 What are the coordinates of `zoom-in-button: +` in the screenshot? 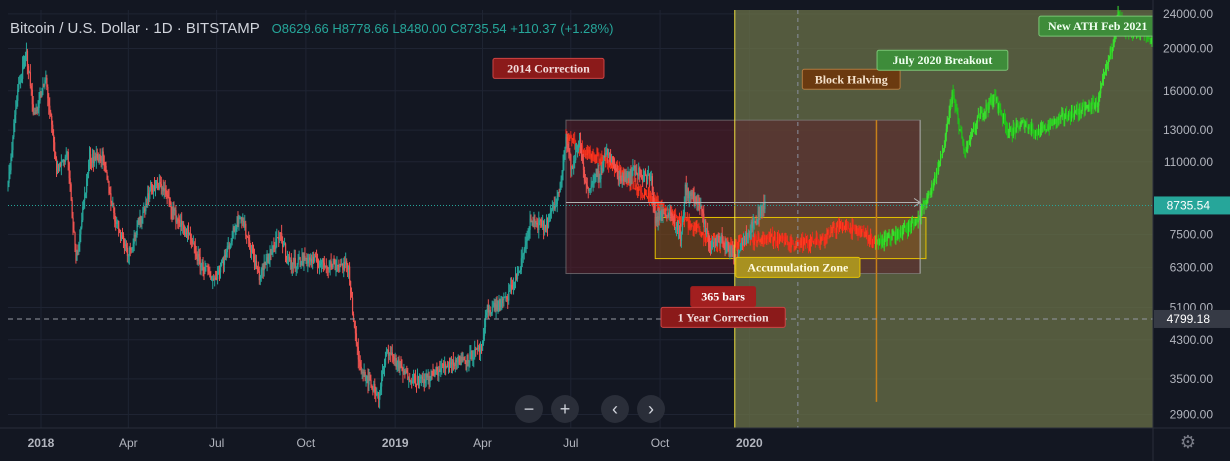 It's located at (565, 409).